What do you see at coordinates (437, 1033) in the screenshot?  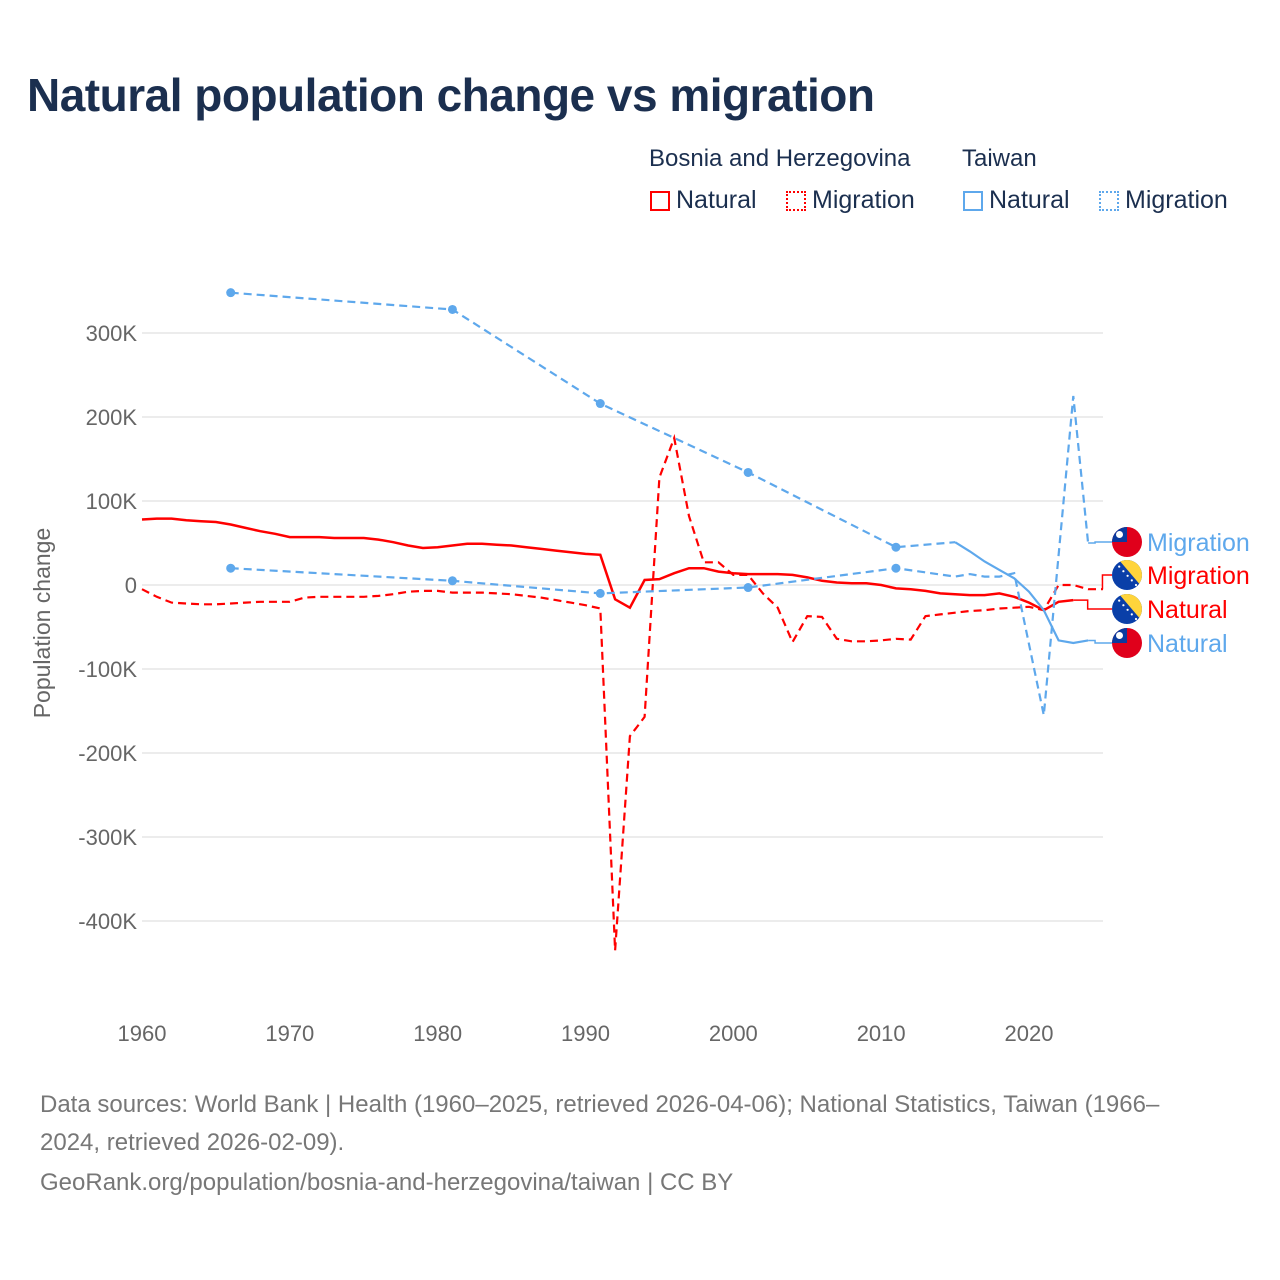 I see `x-tick-label: 1980` at bounding box center [437, 1033].